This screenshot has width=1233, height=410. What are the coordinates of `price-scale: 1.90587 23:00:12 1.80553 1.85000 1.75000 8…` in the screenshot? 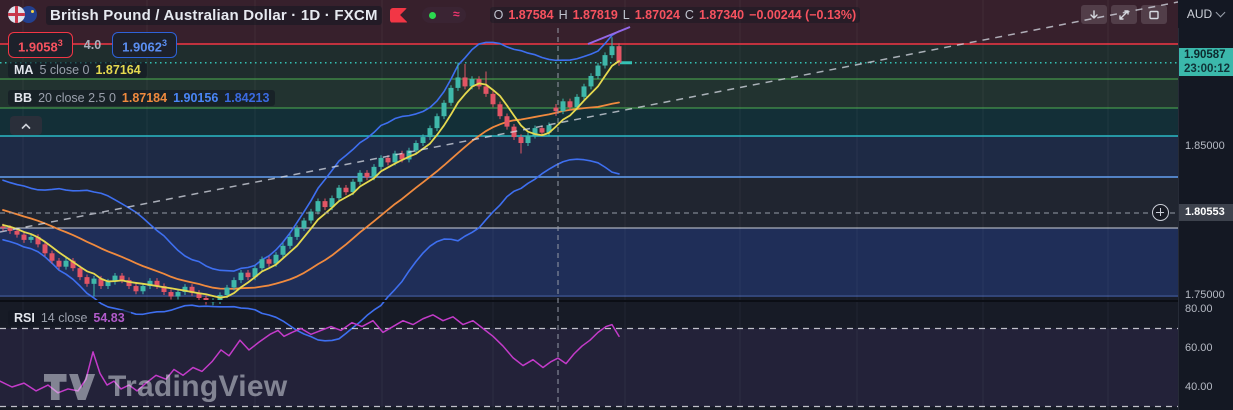 It's located at (1205, 205).